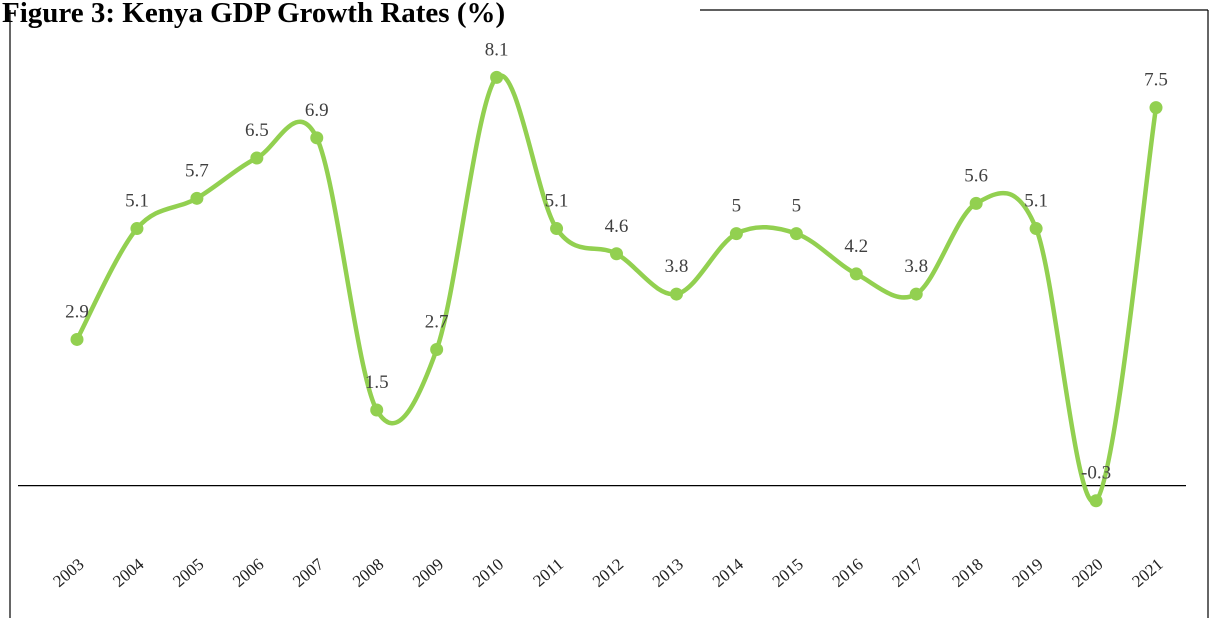  What do you see at coordinates (497, 49) in the screenshot?
I see `data-label: 8.1` at bounding box center [497, 49].